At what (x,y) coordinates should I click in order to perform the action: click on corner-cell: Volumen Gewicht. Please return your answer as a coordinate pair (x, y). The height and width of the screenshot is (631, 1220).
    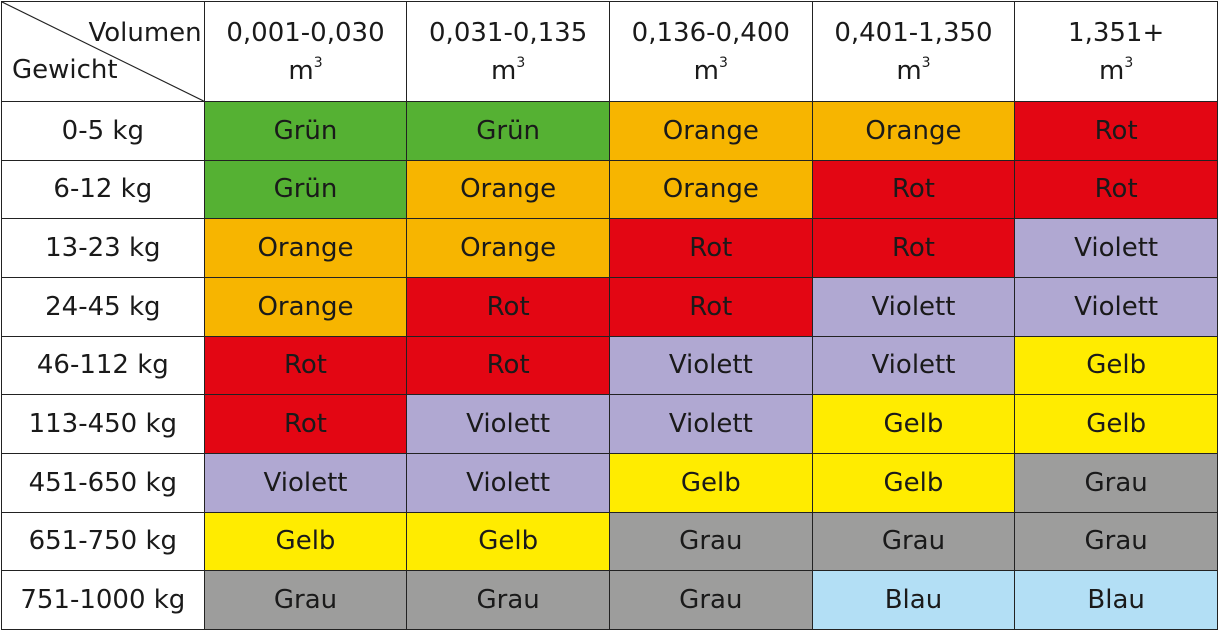
    Looking at the image, I should click on (103, 51).